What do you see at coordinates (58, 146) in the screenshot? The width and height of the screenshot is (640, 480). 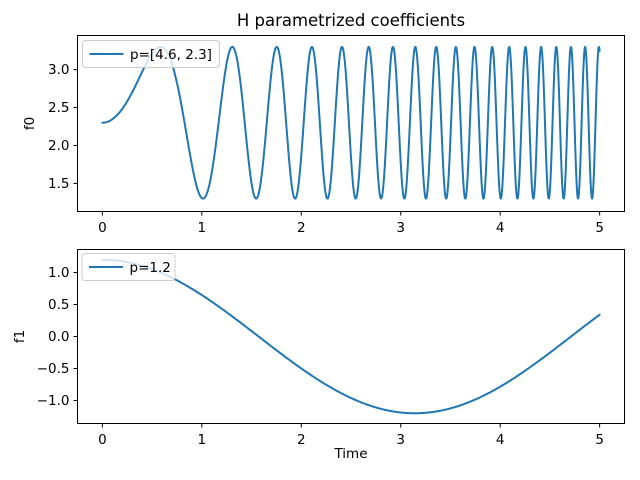 I see `y-tick-label: 2.0` at bounding box center [58, 146].